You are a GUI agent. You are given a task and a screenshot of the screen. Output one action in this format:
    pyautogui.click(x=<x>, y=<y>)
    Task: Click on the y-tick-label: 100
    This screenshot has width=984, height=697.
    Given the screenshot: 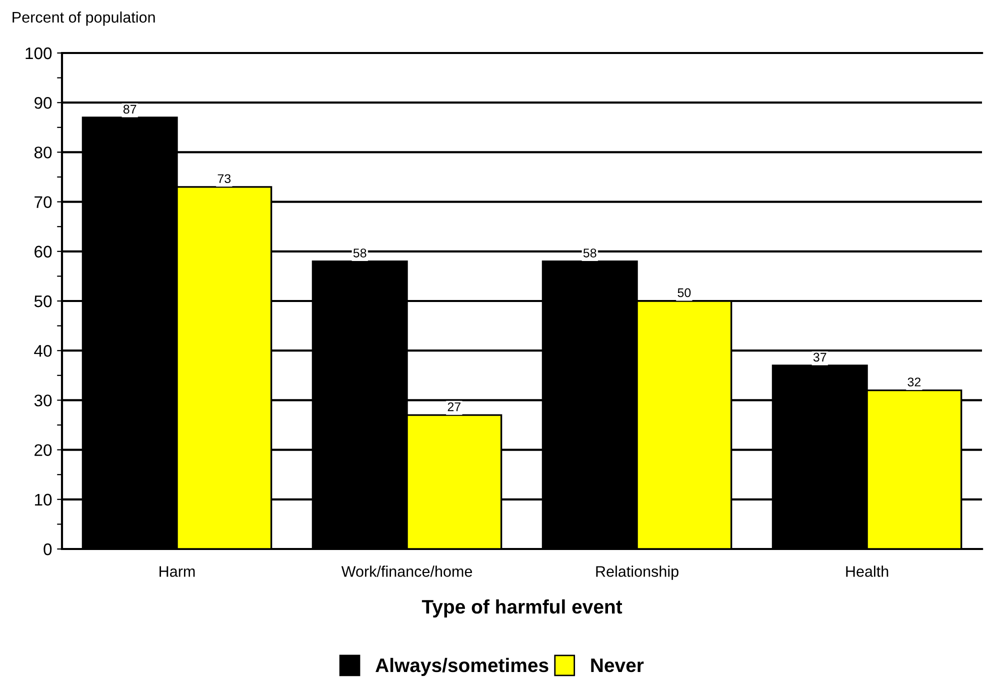 What is the action you would take?
    pyautogui.click(x=39, y=53)
    